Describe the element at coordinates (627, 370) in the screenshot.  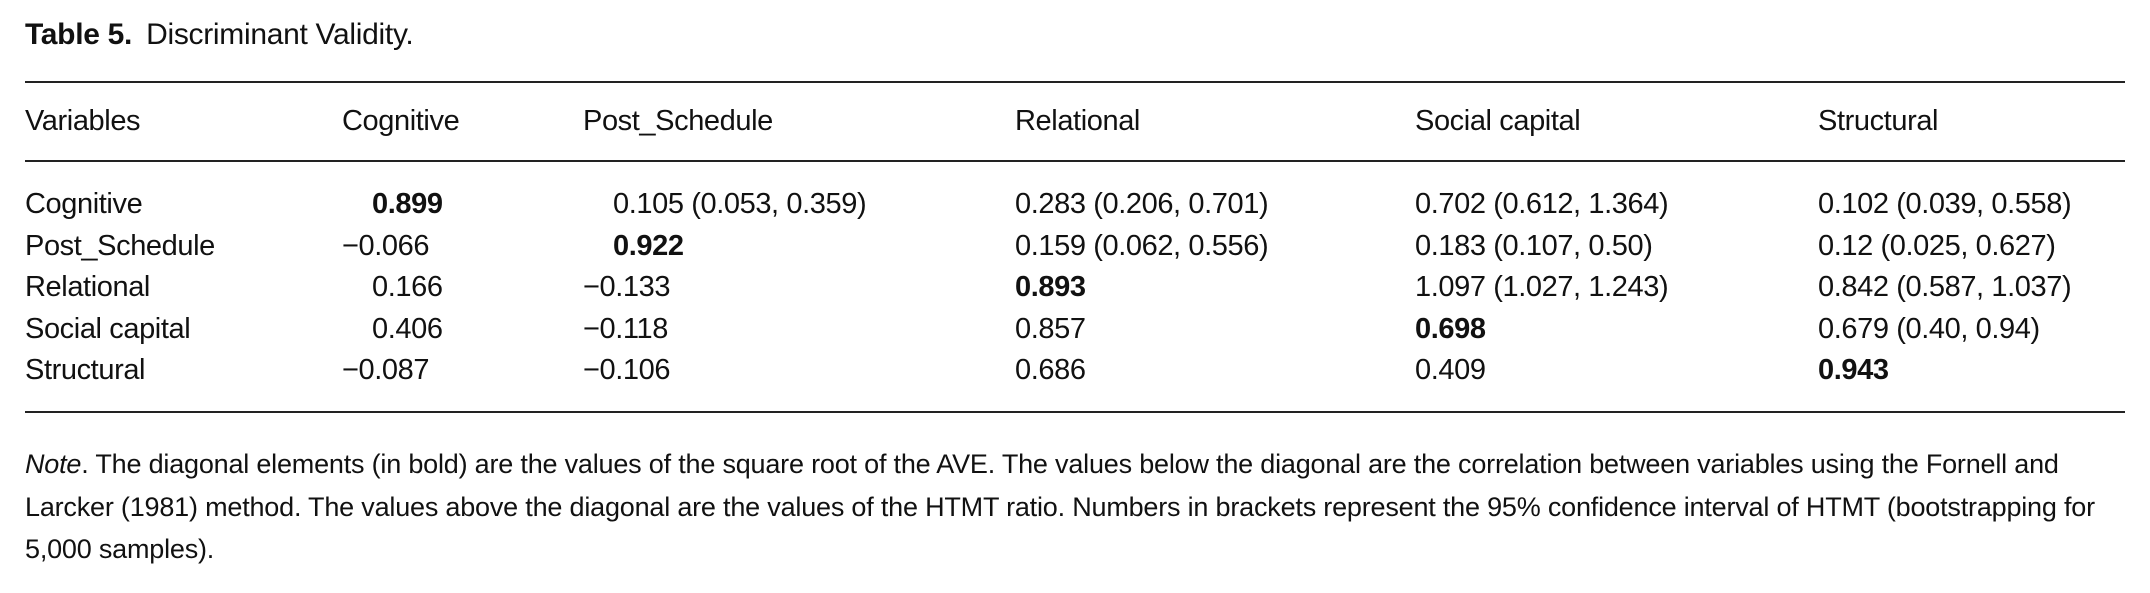
I see `table-cell: −0.106` at that location.